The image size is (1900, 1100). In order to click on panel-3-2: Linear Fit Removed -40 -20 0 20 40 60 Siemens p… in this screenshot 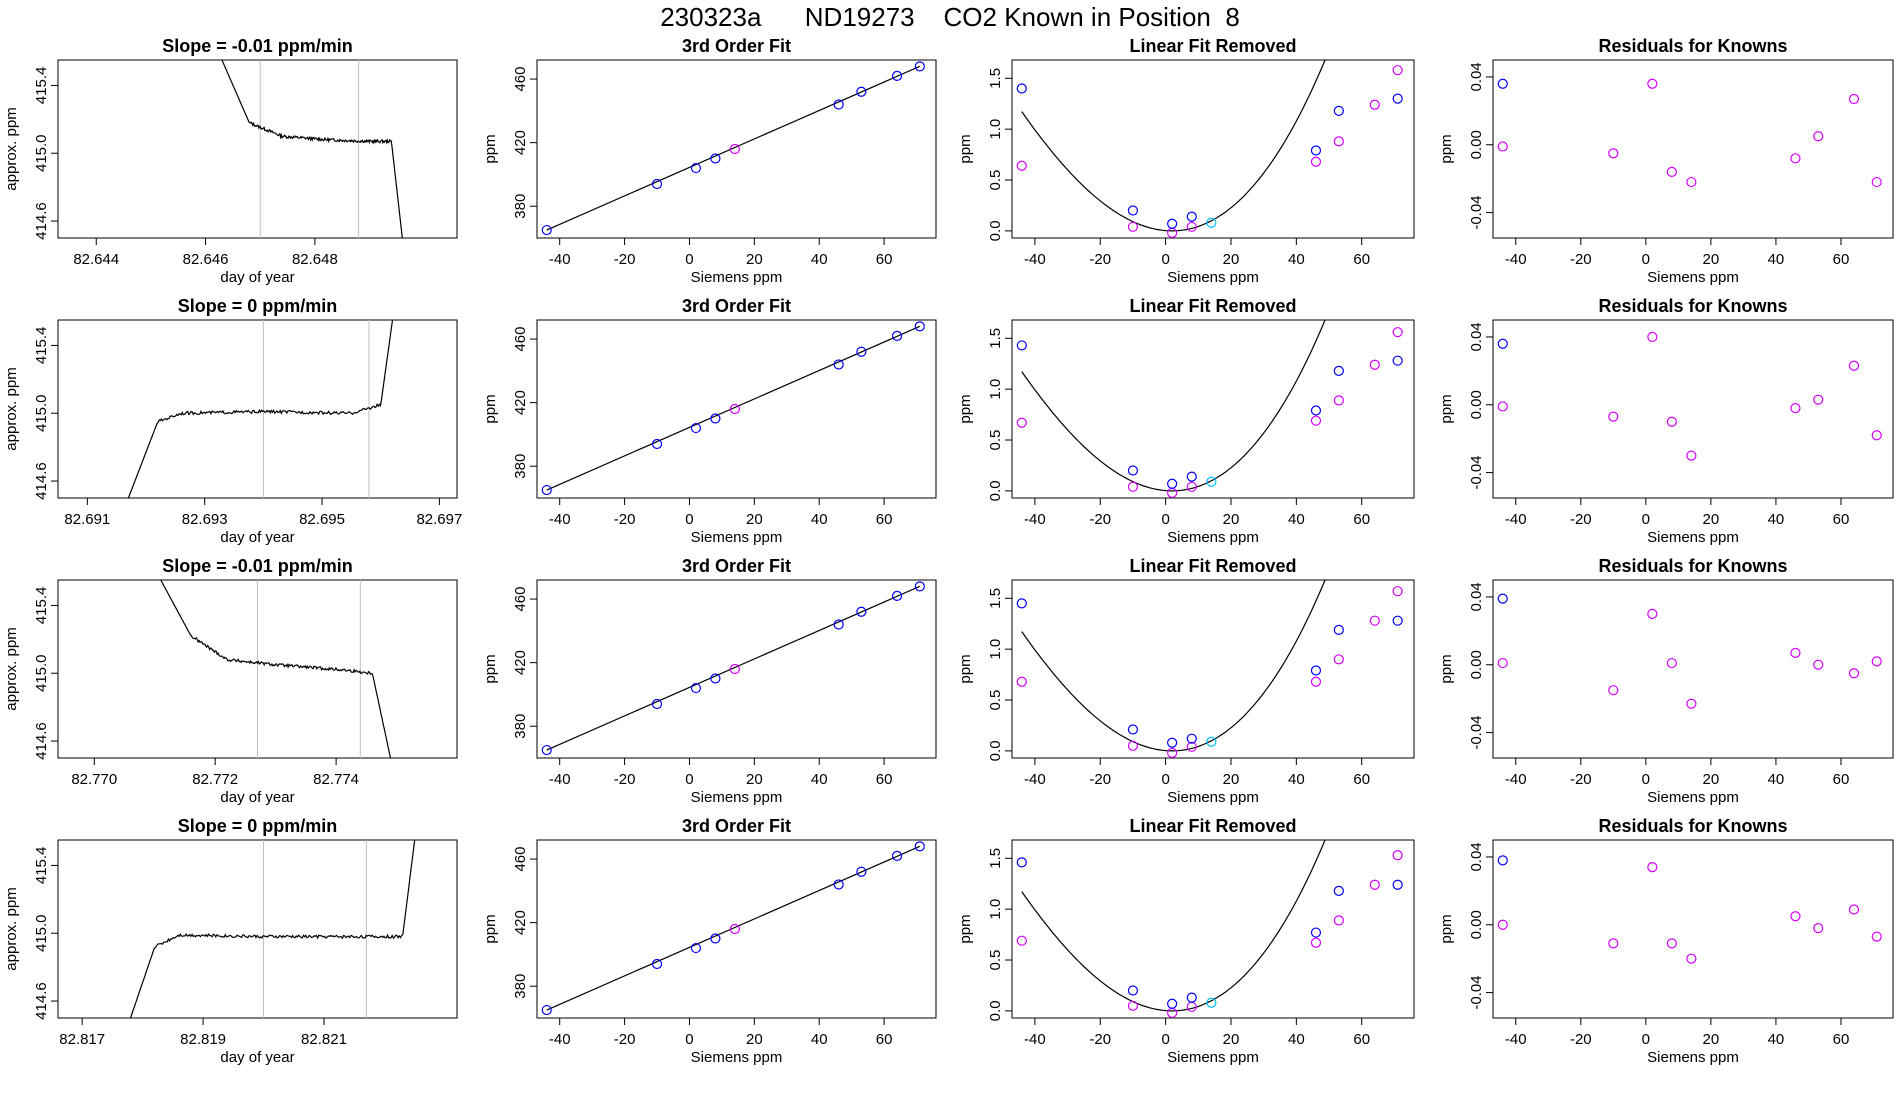, I will do `click(1186, 941)`.